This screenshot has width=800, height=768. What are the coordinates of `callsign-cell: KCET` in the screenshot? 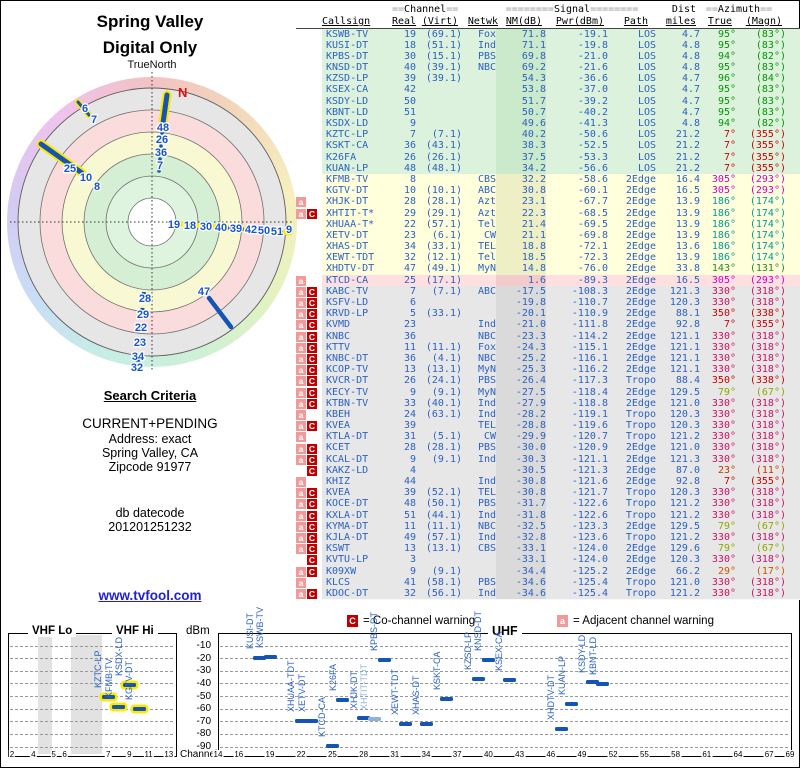 It's located at (338, 448).